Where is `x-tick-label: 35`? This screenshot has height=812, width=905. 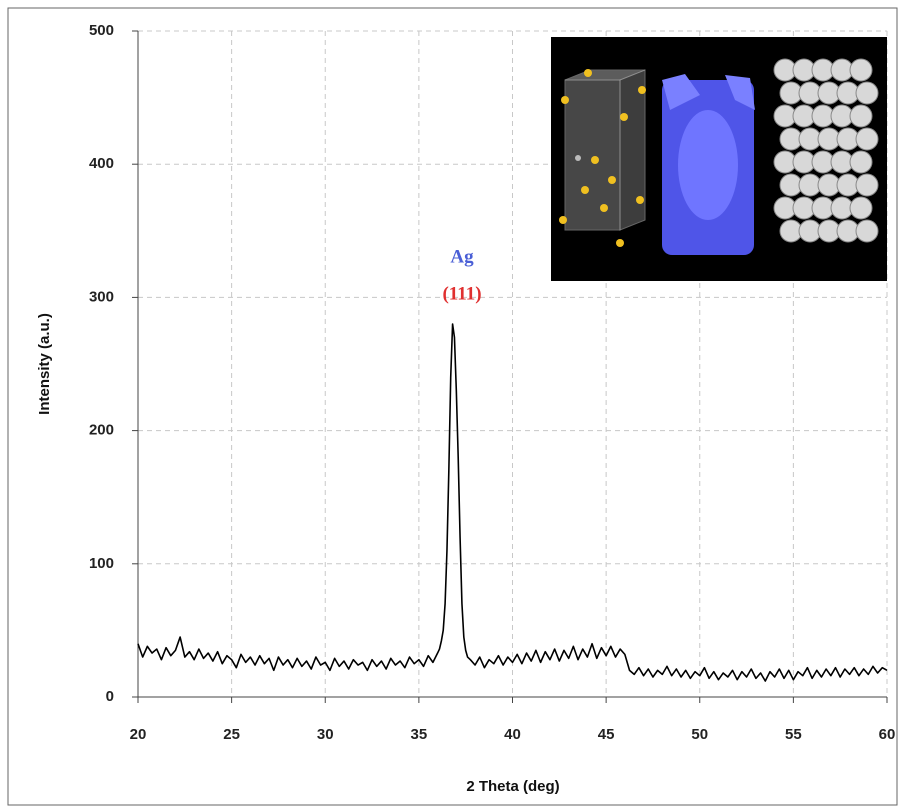 x-tick-label: 35 is located at coordinates (419, 734).